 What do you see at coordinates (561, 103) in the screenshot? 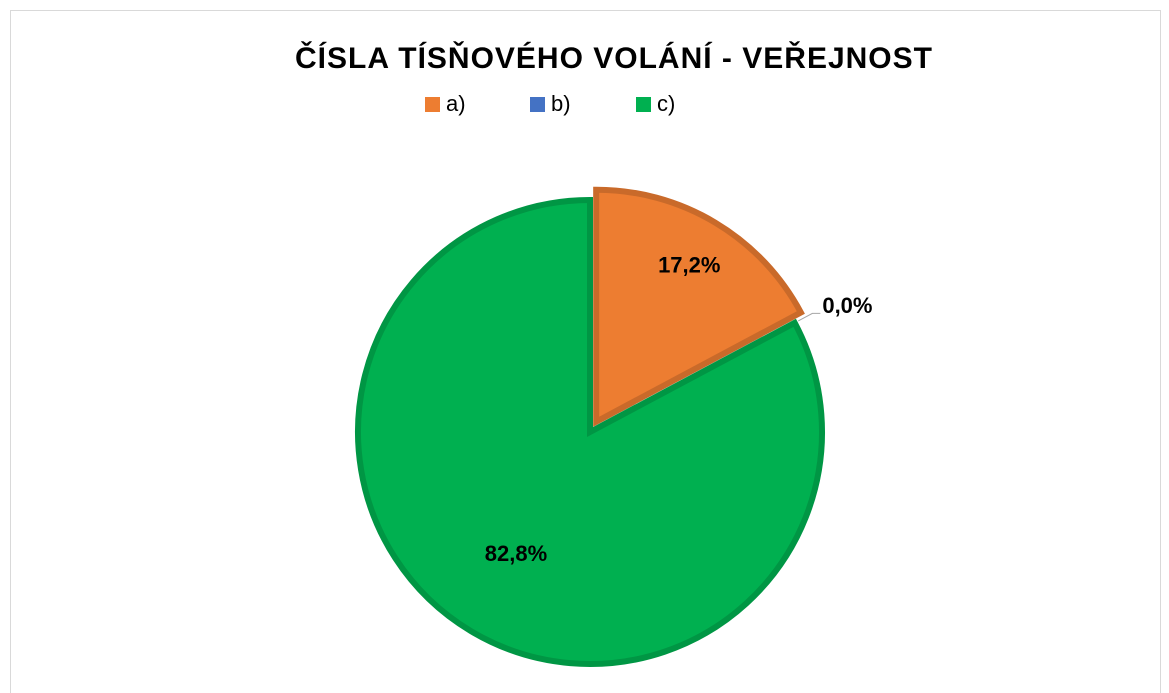
I see `legend-label: b)` at bounding box center [561, 103].